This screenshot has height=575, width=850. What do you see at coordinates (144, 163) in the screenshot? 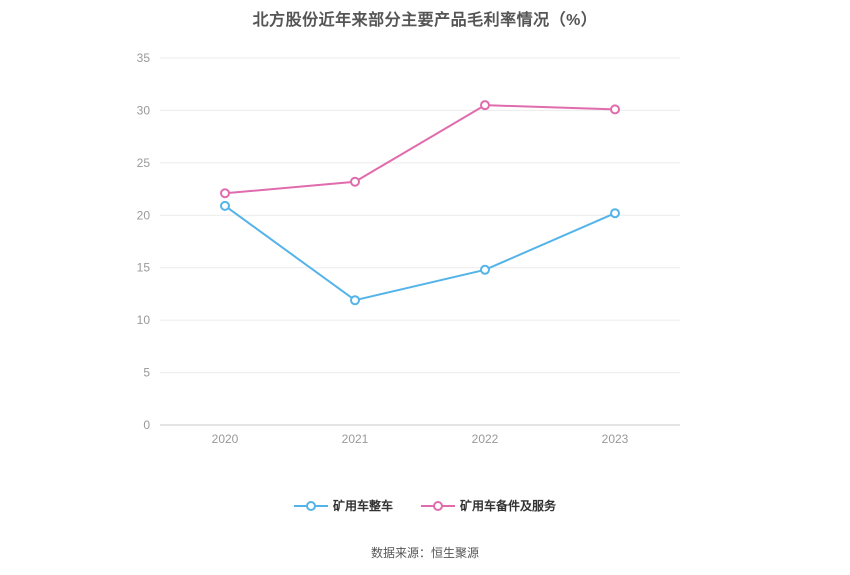
I see `y-tick-label: 25` at bounding box center [144, 163].